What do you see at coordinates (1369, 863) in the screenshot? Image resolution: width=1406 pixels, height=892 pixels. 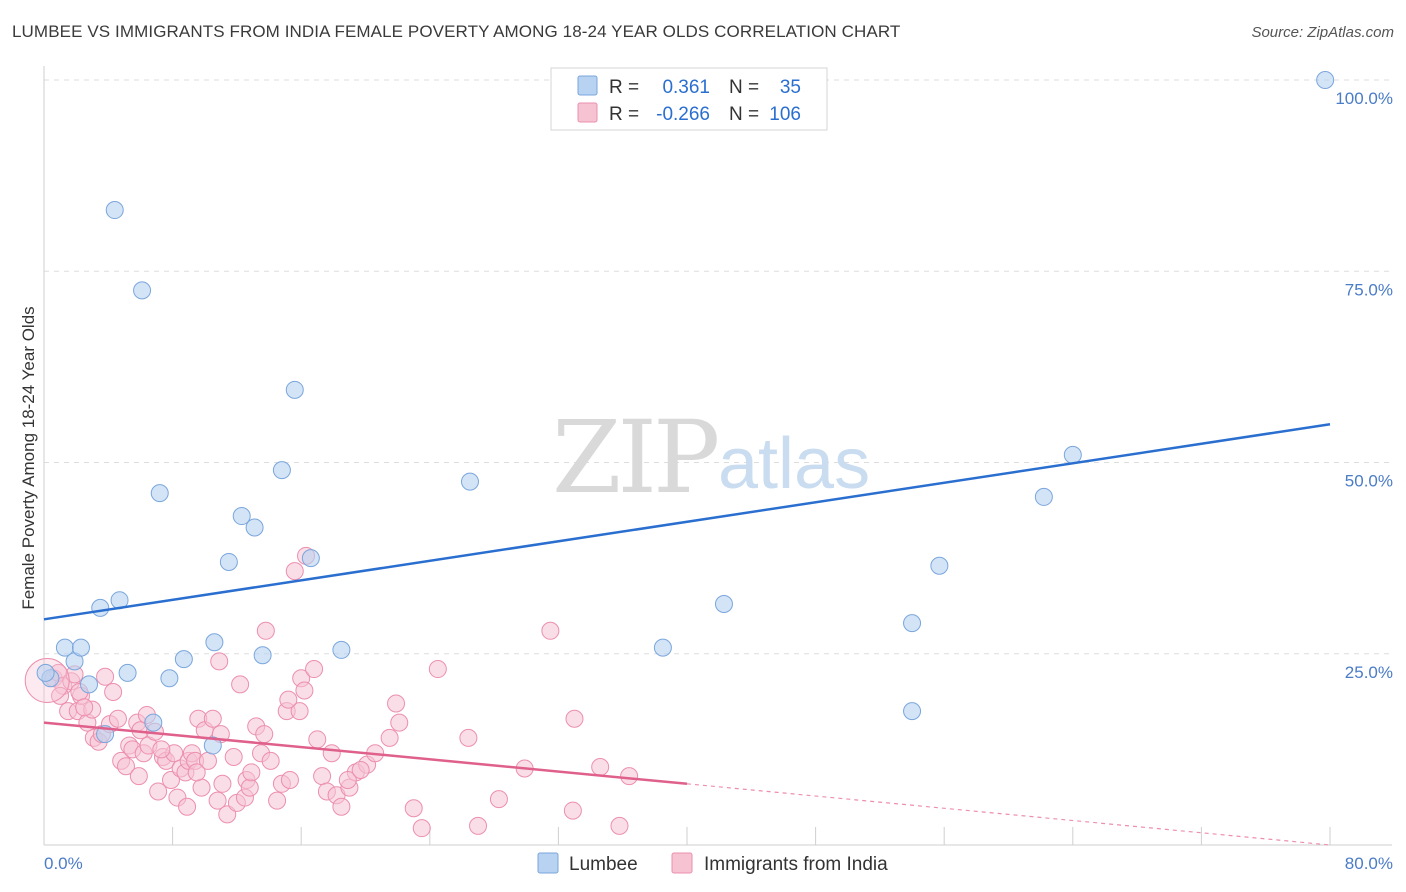 I see `x-tick-label-1: 80.0%` at bounding box center [1369, 863].